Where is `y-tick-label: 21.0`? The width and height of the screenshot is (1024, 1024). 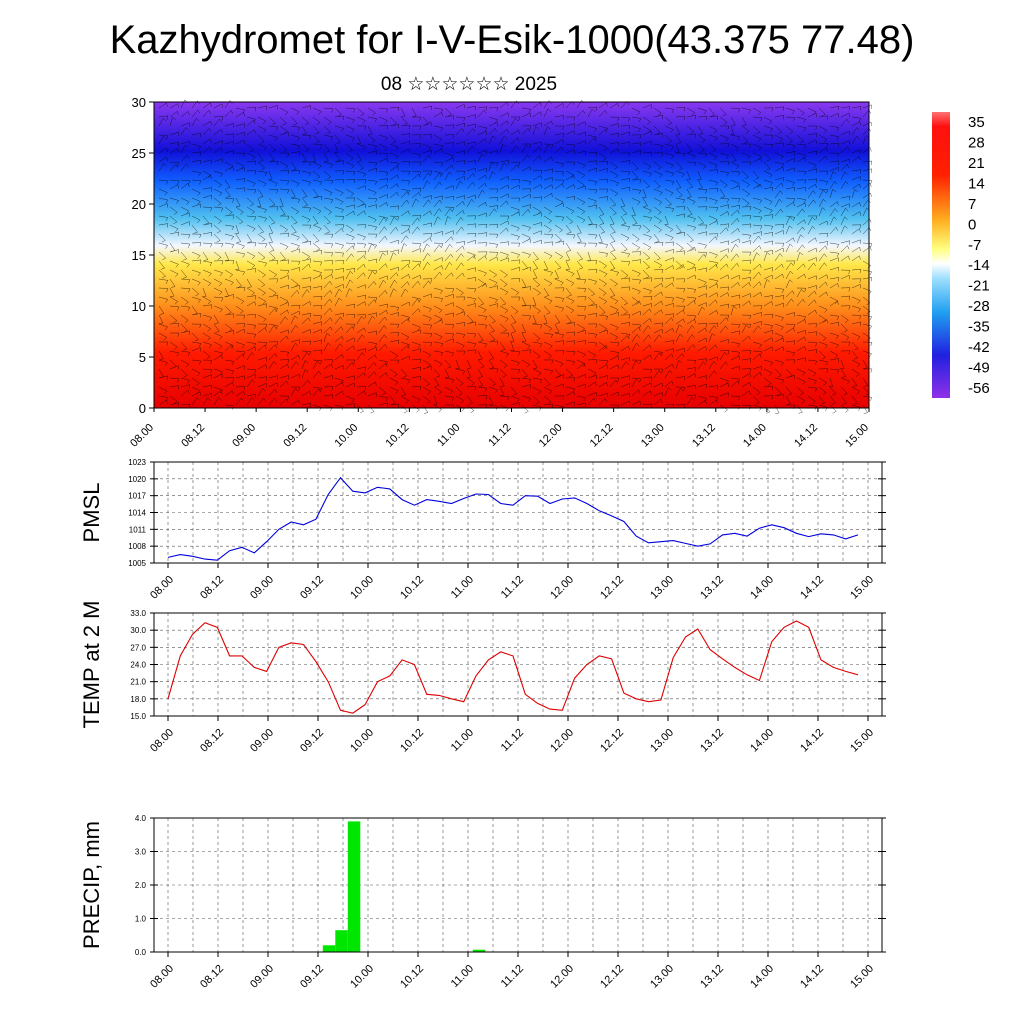
y-tick-label: 21.0 is located at coordinates (138, 682).